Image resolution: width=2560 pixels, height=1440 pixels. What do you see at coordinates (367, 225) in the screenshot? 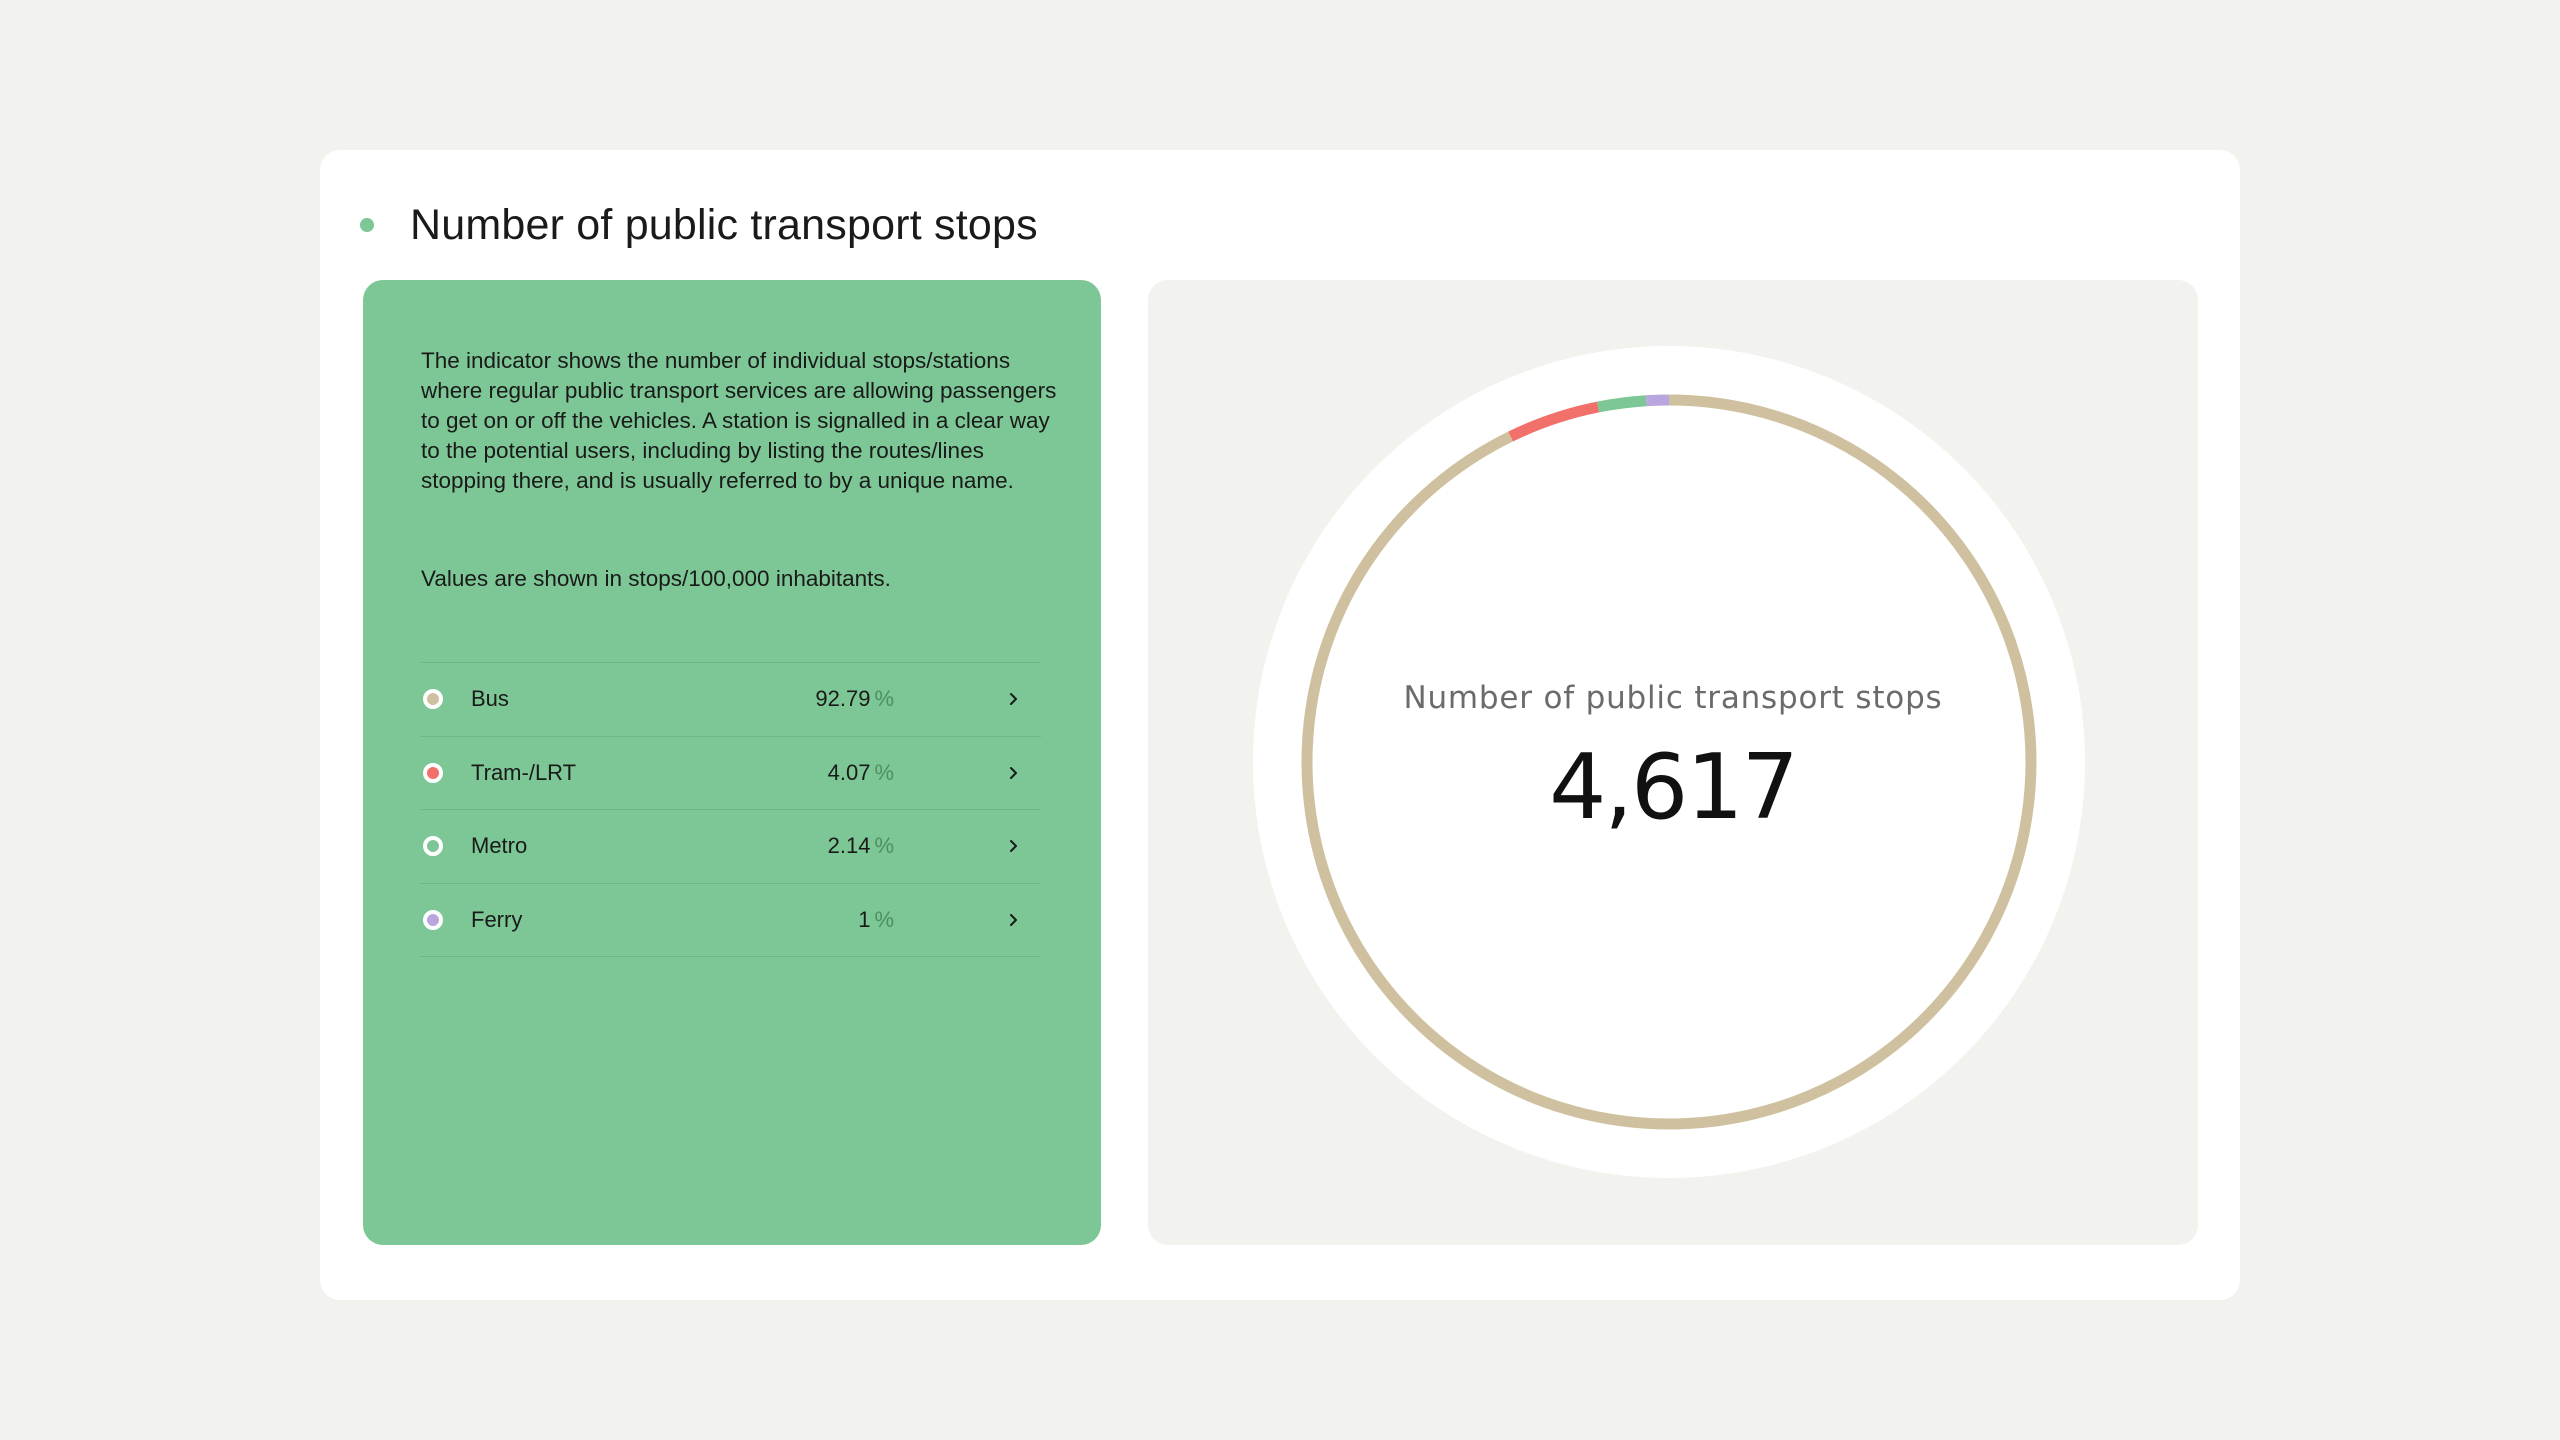
I see `bullet-dot-icon` at bounding box center [367, 225].